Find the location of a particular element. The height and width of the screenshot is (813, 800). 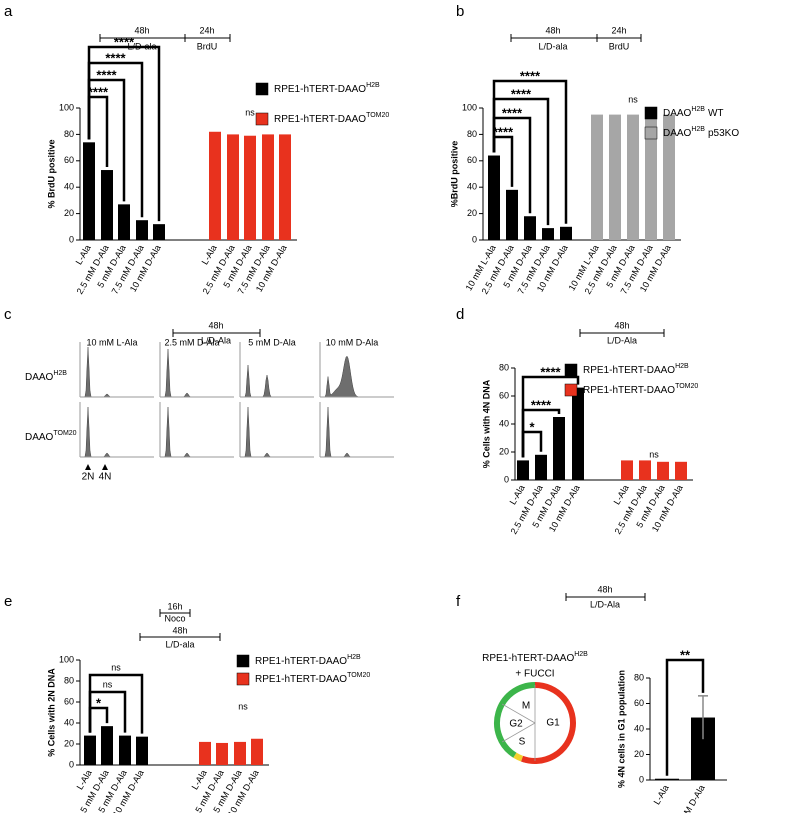

column-label: 10 mM D-Ala is located at coordinates (352, 342).